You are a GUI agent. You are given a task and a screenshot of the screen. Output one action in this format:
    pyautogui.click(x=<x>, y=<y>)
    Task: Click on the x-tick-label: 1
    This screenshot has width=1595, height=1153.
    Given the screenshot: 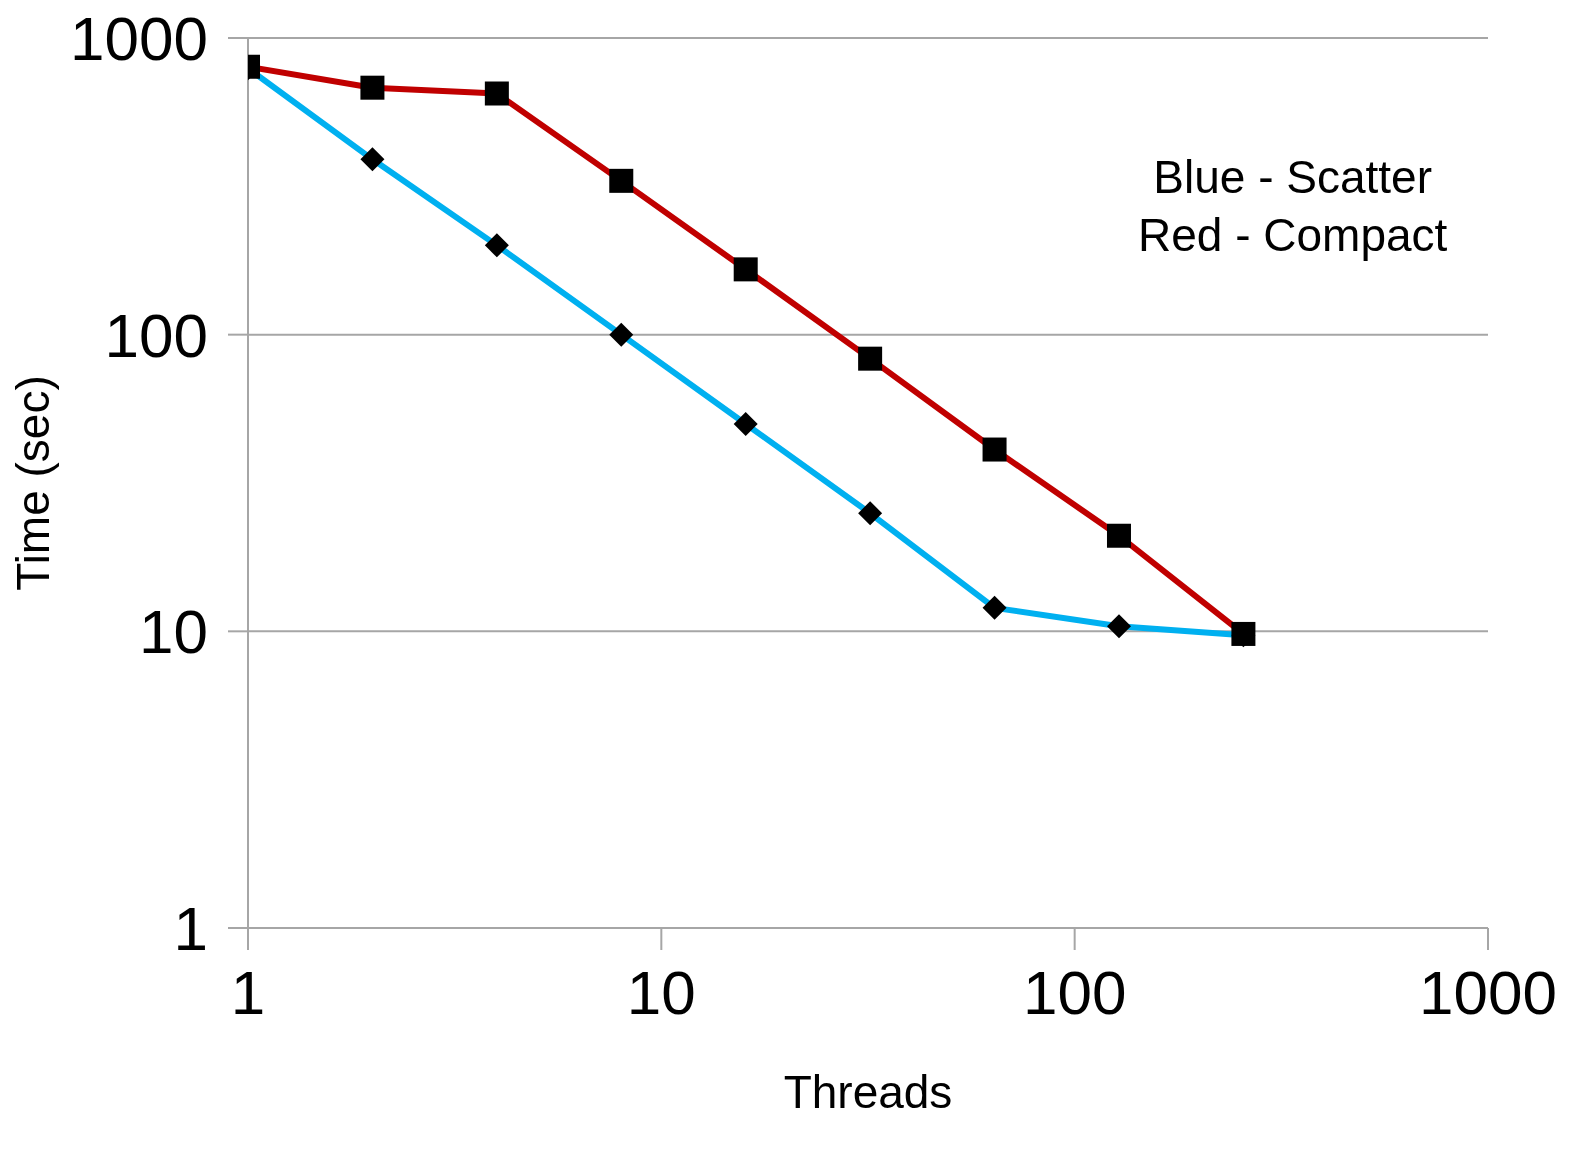 What is the action you would take?
    pyautogui.click(x=248, y=993)
    